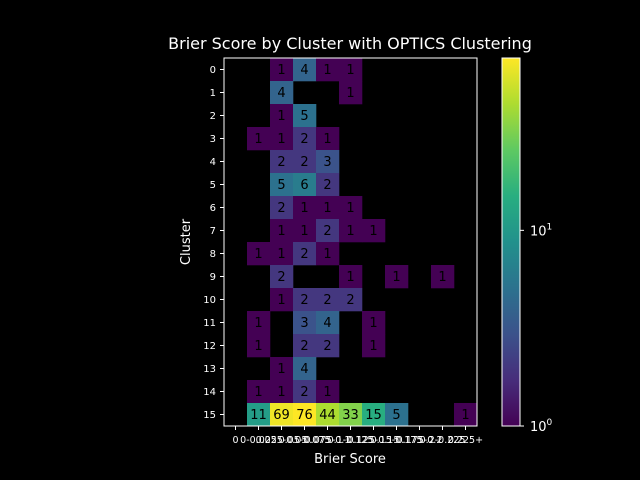 Image resolution: width=640 pixels, height=480 pixels. I want to click on x-axis-label: Brier Score, so click(350, 459).